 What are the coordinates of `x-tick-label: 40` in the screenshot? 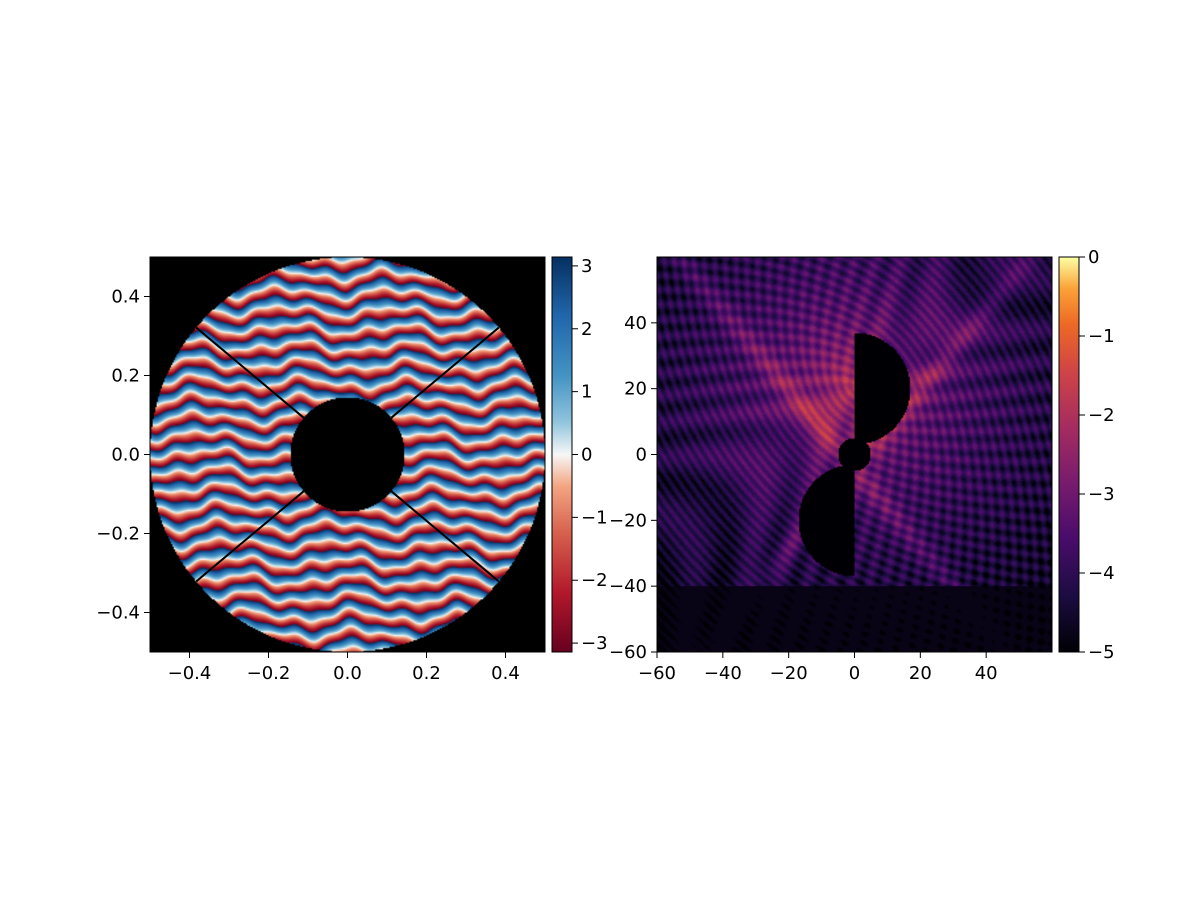 It's located at (986, 673).